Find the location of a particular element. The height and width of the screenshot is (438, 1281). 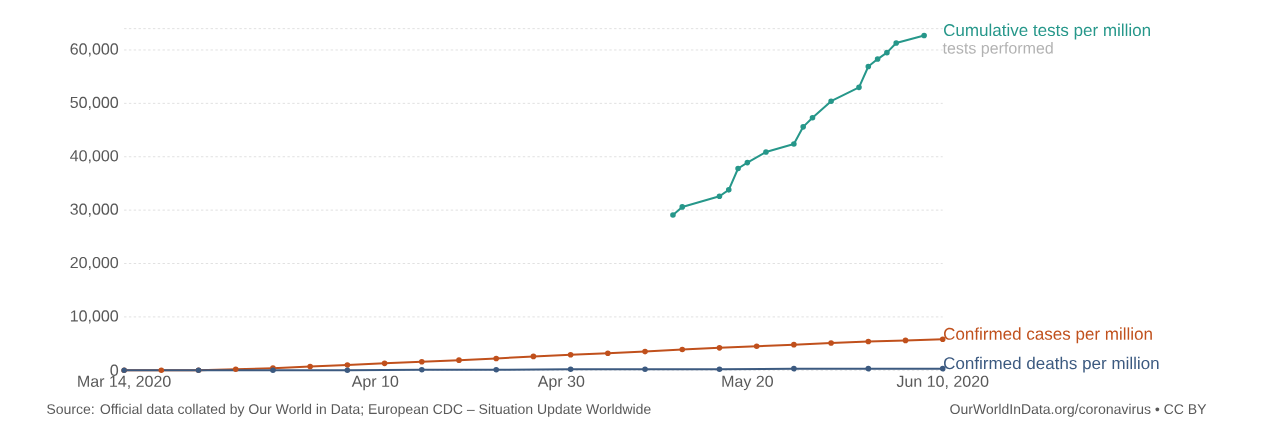

y-tick-label: 10,000 is located at coordinates (94, 317).